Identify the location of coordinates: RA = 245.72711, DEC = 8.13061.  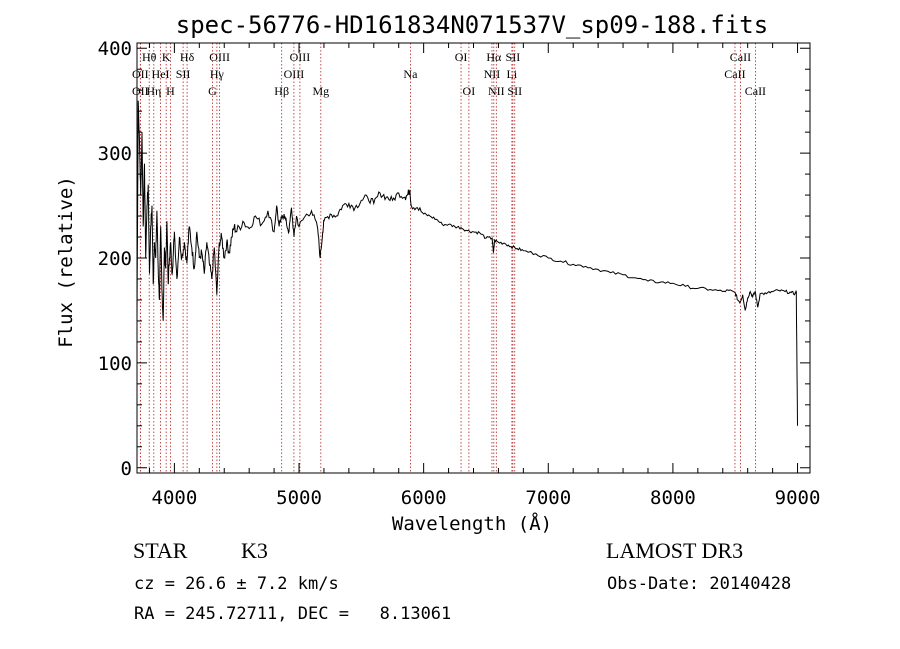
(293, 614).